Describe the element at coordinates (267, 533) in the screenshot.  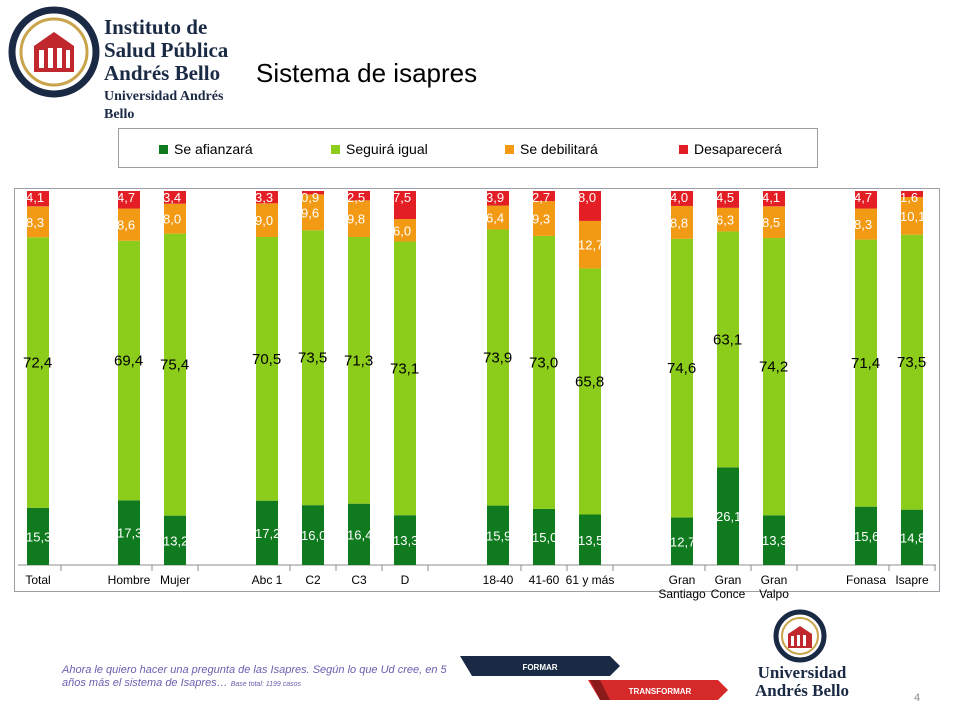
I see `data-label: 17,2` at that location.